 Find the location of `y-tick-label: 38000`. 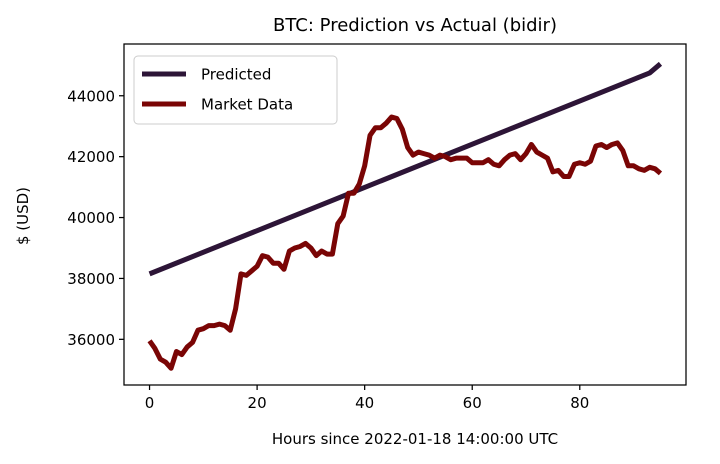

y-tick-label: 38000 is located at coordinates (91, 279).